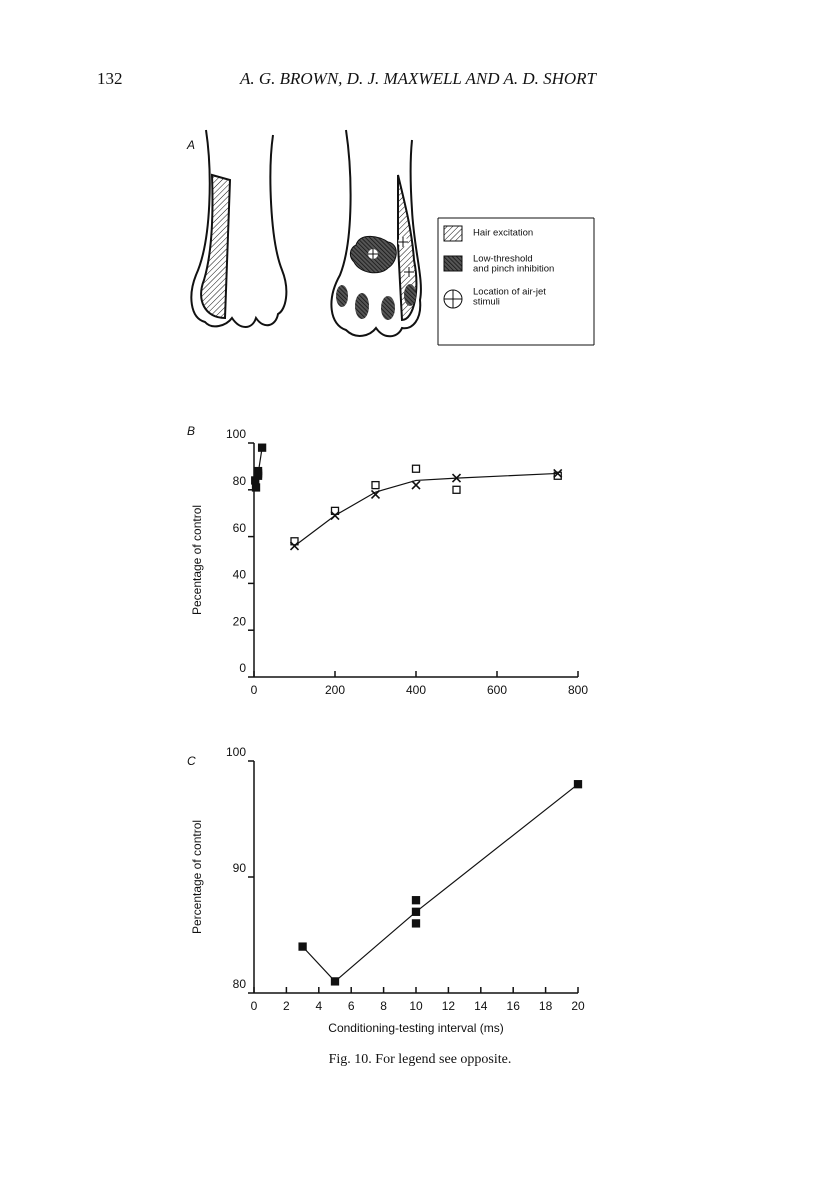 This screenshot has width=816, height=1183. Describe the element at coordinates (383, 1006) in the screenshot. I see `x-tick-label: 8` at that location.